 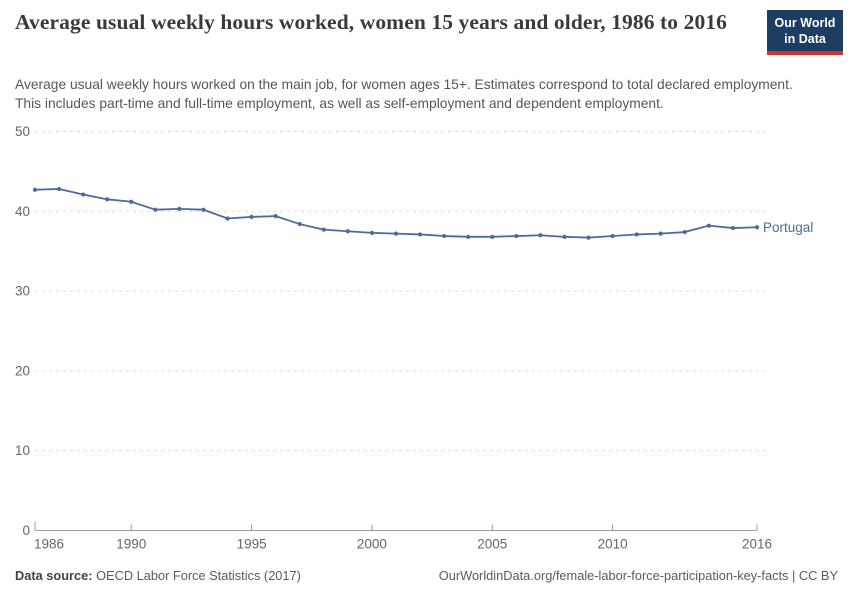 What do you see at coordinates (54, 575) in the screenshot?
I see `data-source-label: Data source:` at bounding box center [54, 575].